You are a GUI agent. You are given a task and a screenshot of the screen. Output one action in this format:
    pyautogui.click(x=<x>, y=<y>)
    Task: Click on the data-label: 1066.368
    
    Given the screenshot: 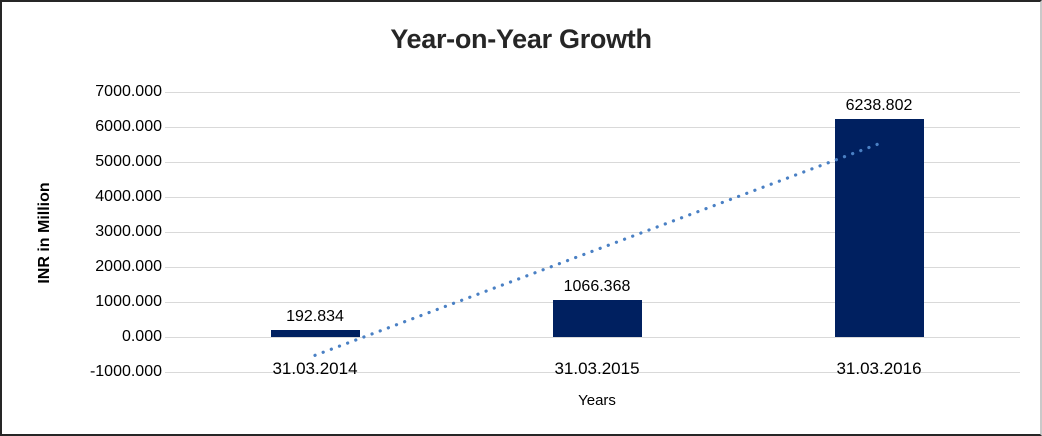 What is the action you would take?
    pyautogui.click(x=597, y=286)
    